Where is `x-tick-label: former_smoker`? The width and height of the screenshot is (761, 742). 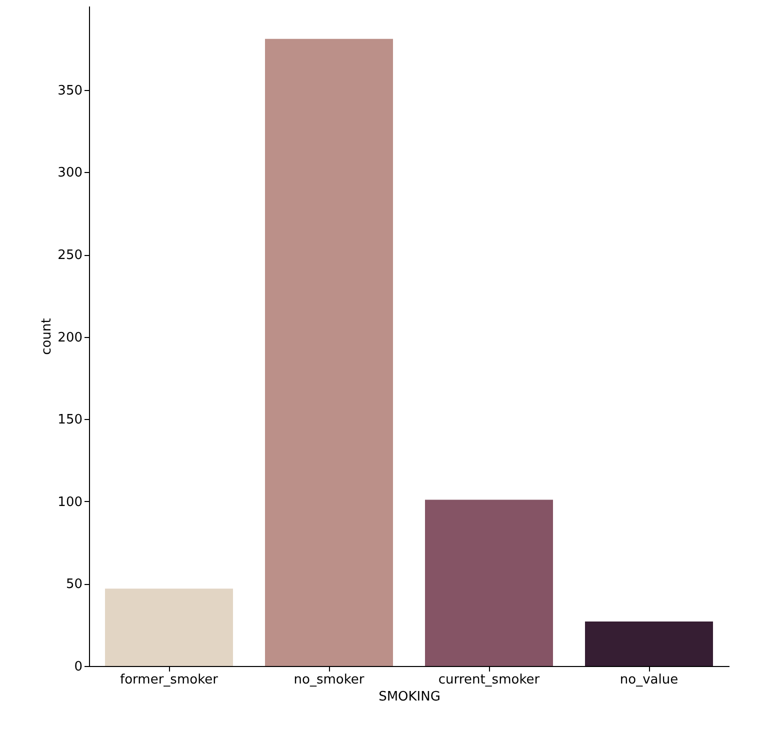 x-tick-label: former_smoker is located at coordinates (169, 680).